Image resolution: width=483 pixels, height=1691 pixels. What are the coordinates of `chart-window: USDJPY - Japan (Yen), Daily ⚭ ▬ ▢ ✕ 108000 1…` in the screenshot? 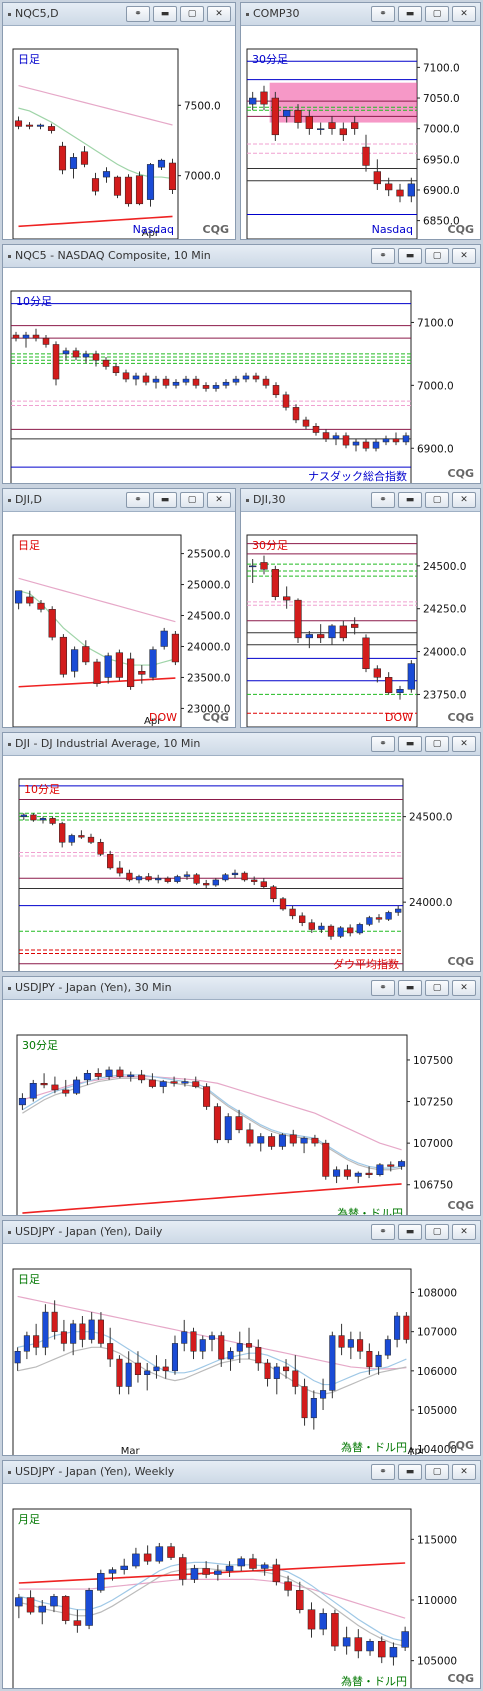 It's located at (241, 1338).